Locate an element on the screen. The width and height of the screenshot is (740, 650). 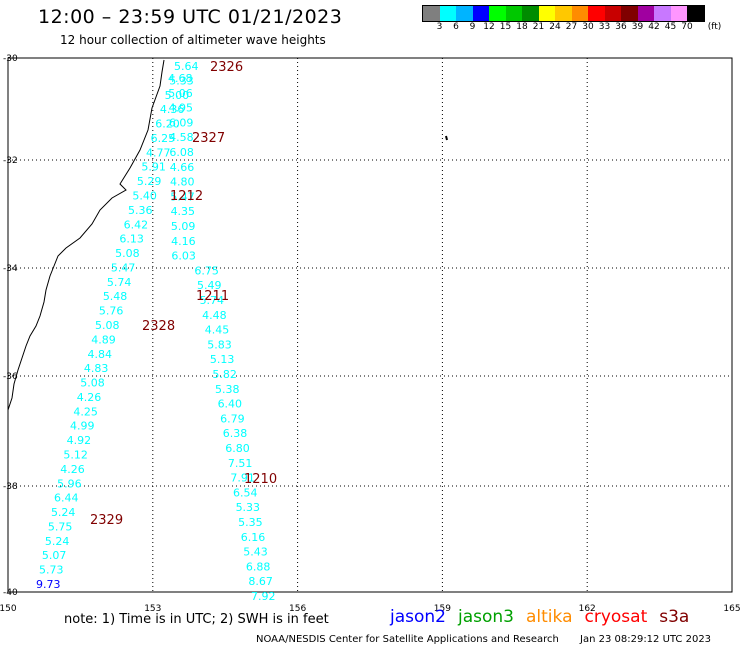
pass-id-label: 1211 is located at coordinates (212, 296).